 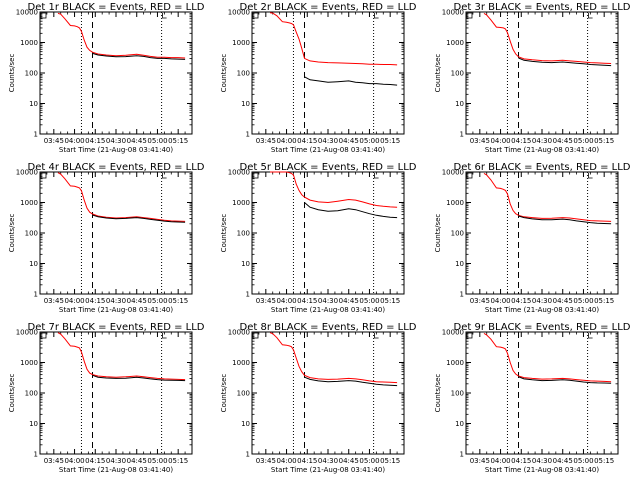 What do you see at coordinates (116, 327) in the screenshot?
I see `panel-title: Det 7r BLACK = Events, RED = LLD` at bounding box center [116, 327].